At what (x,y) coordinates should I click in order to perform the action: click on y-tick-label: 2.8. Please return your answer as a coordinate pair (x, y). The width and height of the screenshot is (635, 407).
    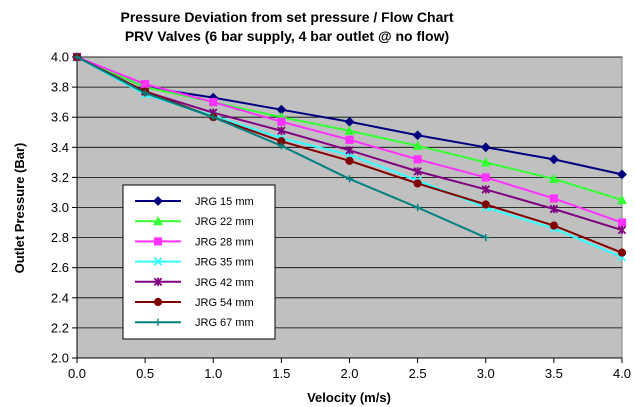
    Looking at the image, I should click on (60, 237).